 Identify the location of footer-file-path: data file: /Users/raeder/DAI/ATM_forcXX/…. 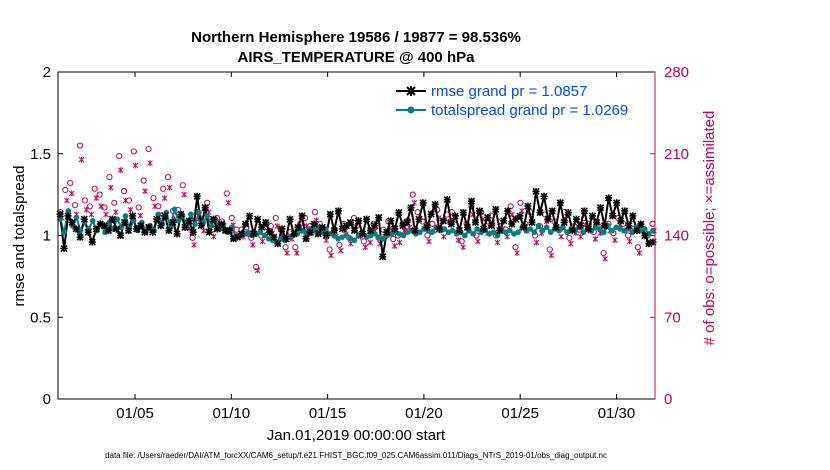
(356, 455).